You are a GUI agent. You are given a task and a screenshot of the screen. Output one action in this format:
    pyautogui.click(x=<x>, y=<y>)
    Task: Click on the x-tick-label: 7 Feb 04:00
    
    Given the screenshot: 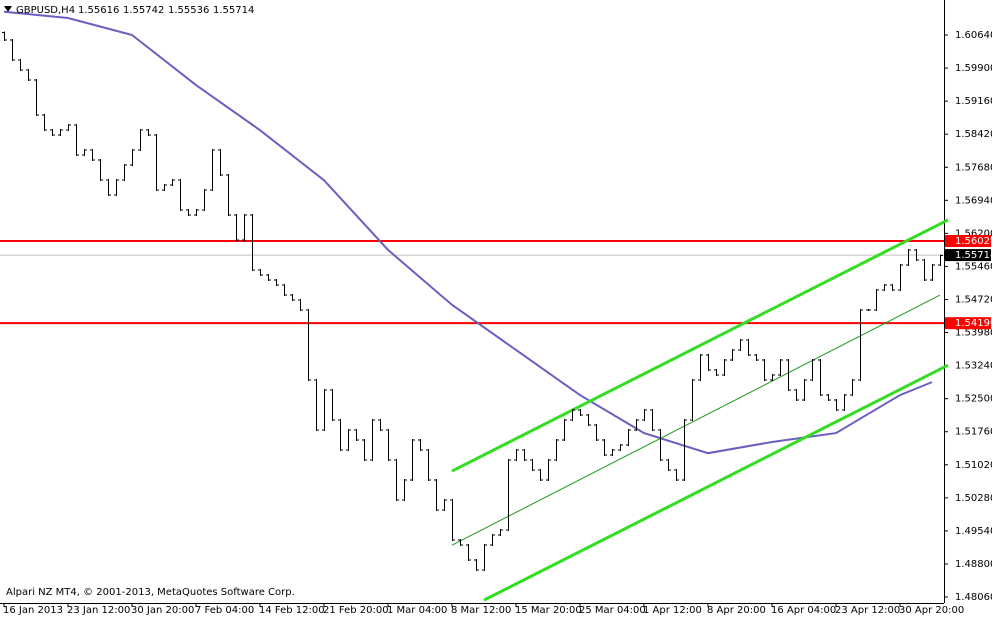 What is the action you would take?
    pyautogui.click(x=224, y=610)
    